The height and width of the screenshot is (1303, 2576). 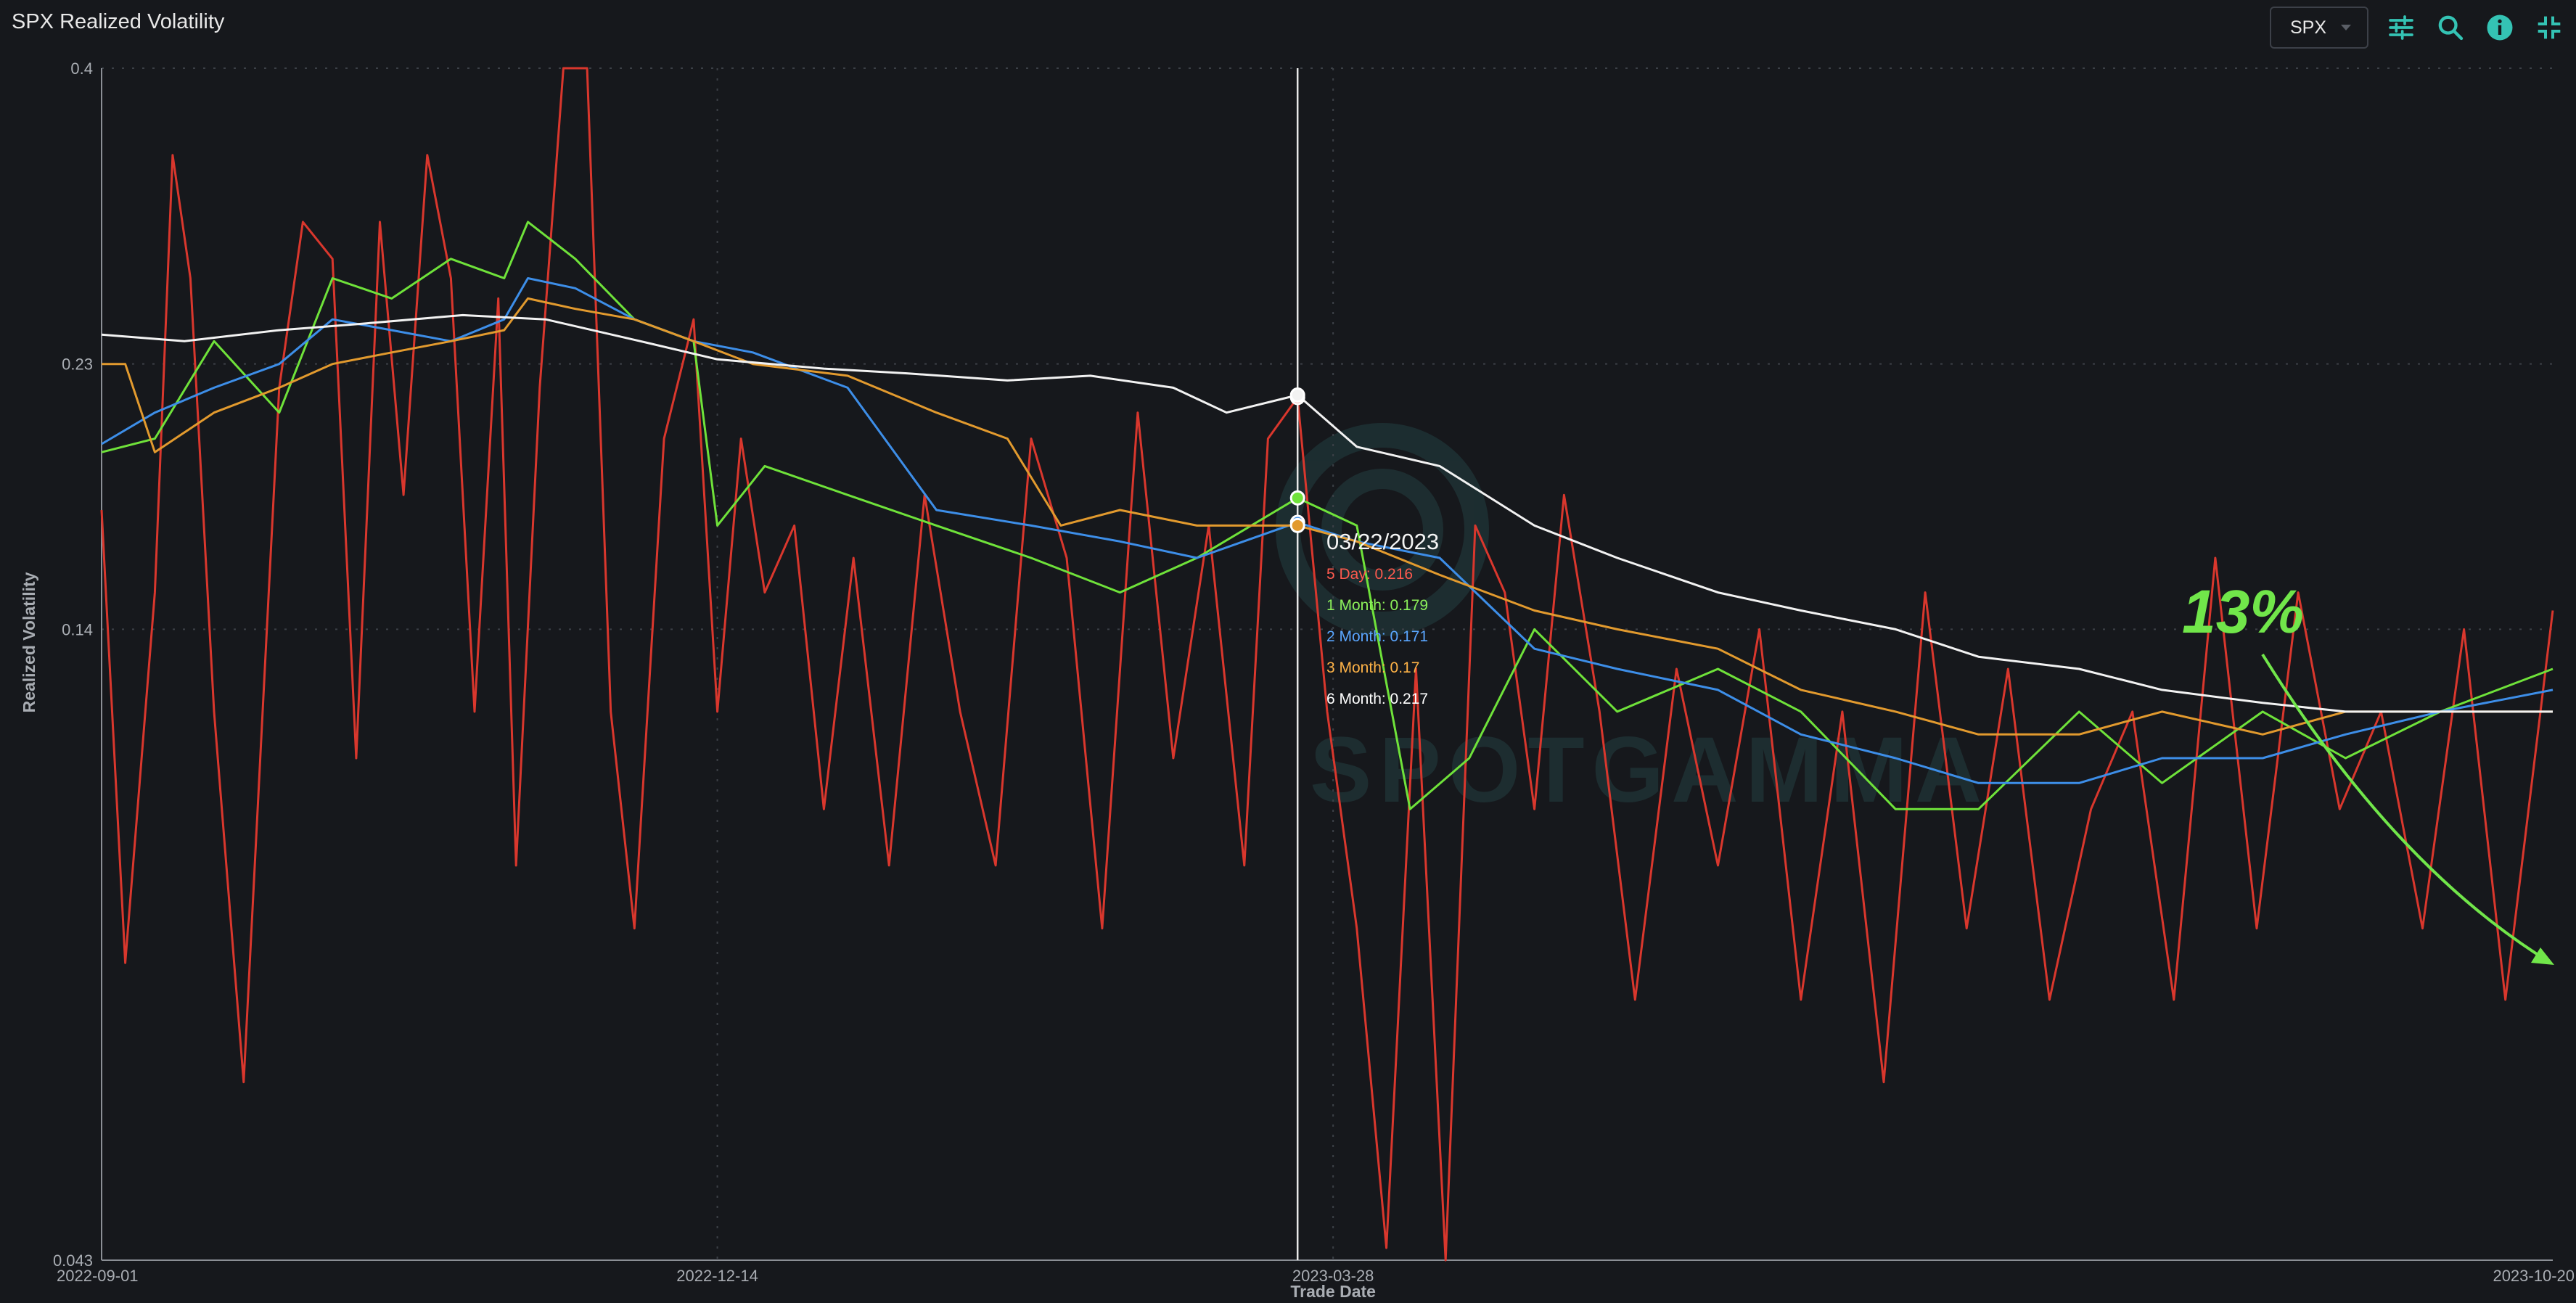 What do you see at coordinates (2407, 809) in the screenshot?
I see `annotation-arrow` at bounding box center [2407, 809].